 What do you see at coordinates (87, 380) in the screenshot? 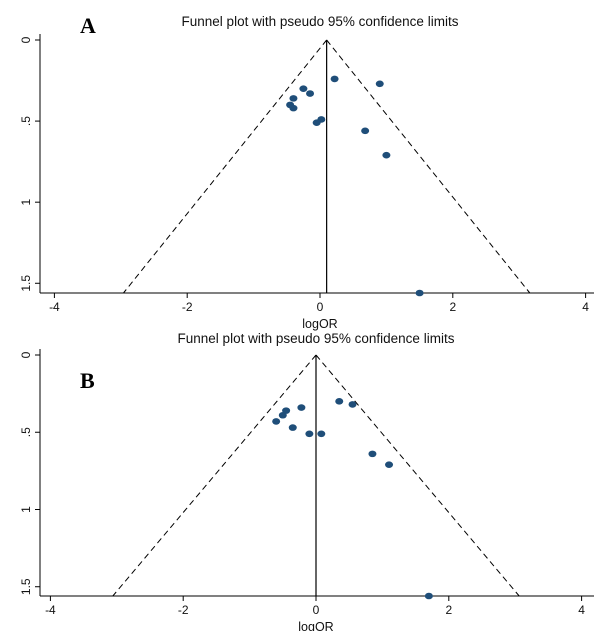
I see `panel-letter: B` at bounding box center [87, 380].